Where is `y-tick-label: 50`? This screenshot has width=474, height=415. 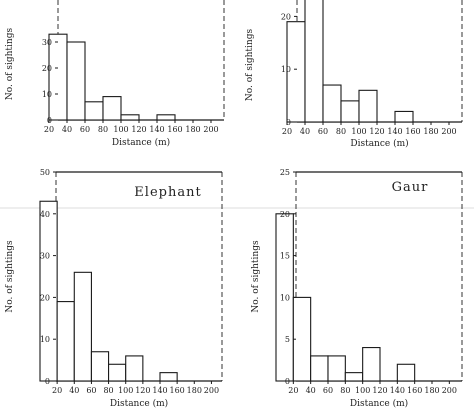
y-tick-label: 50 is located at coordinates (45, 172).